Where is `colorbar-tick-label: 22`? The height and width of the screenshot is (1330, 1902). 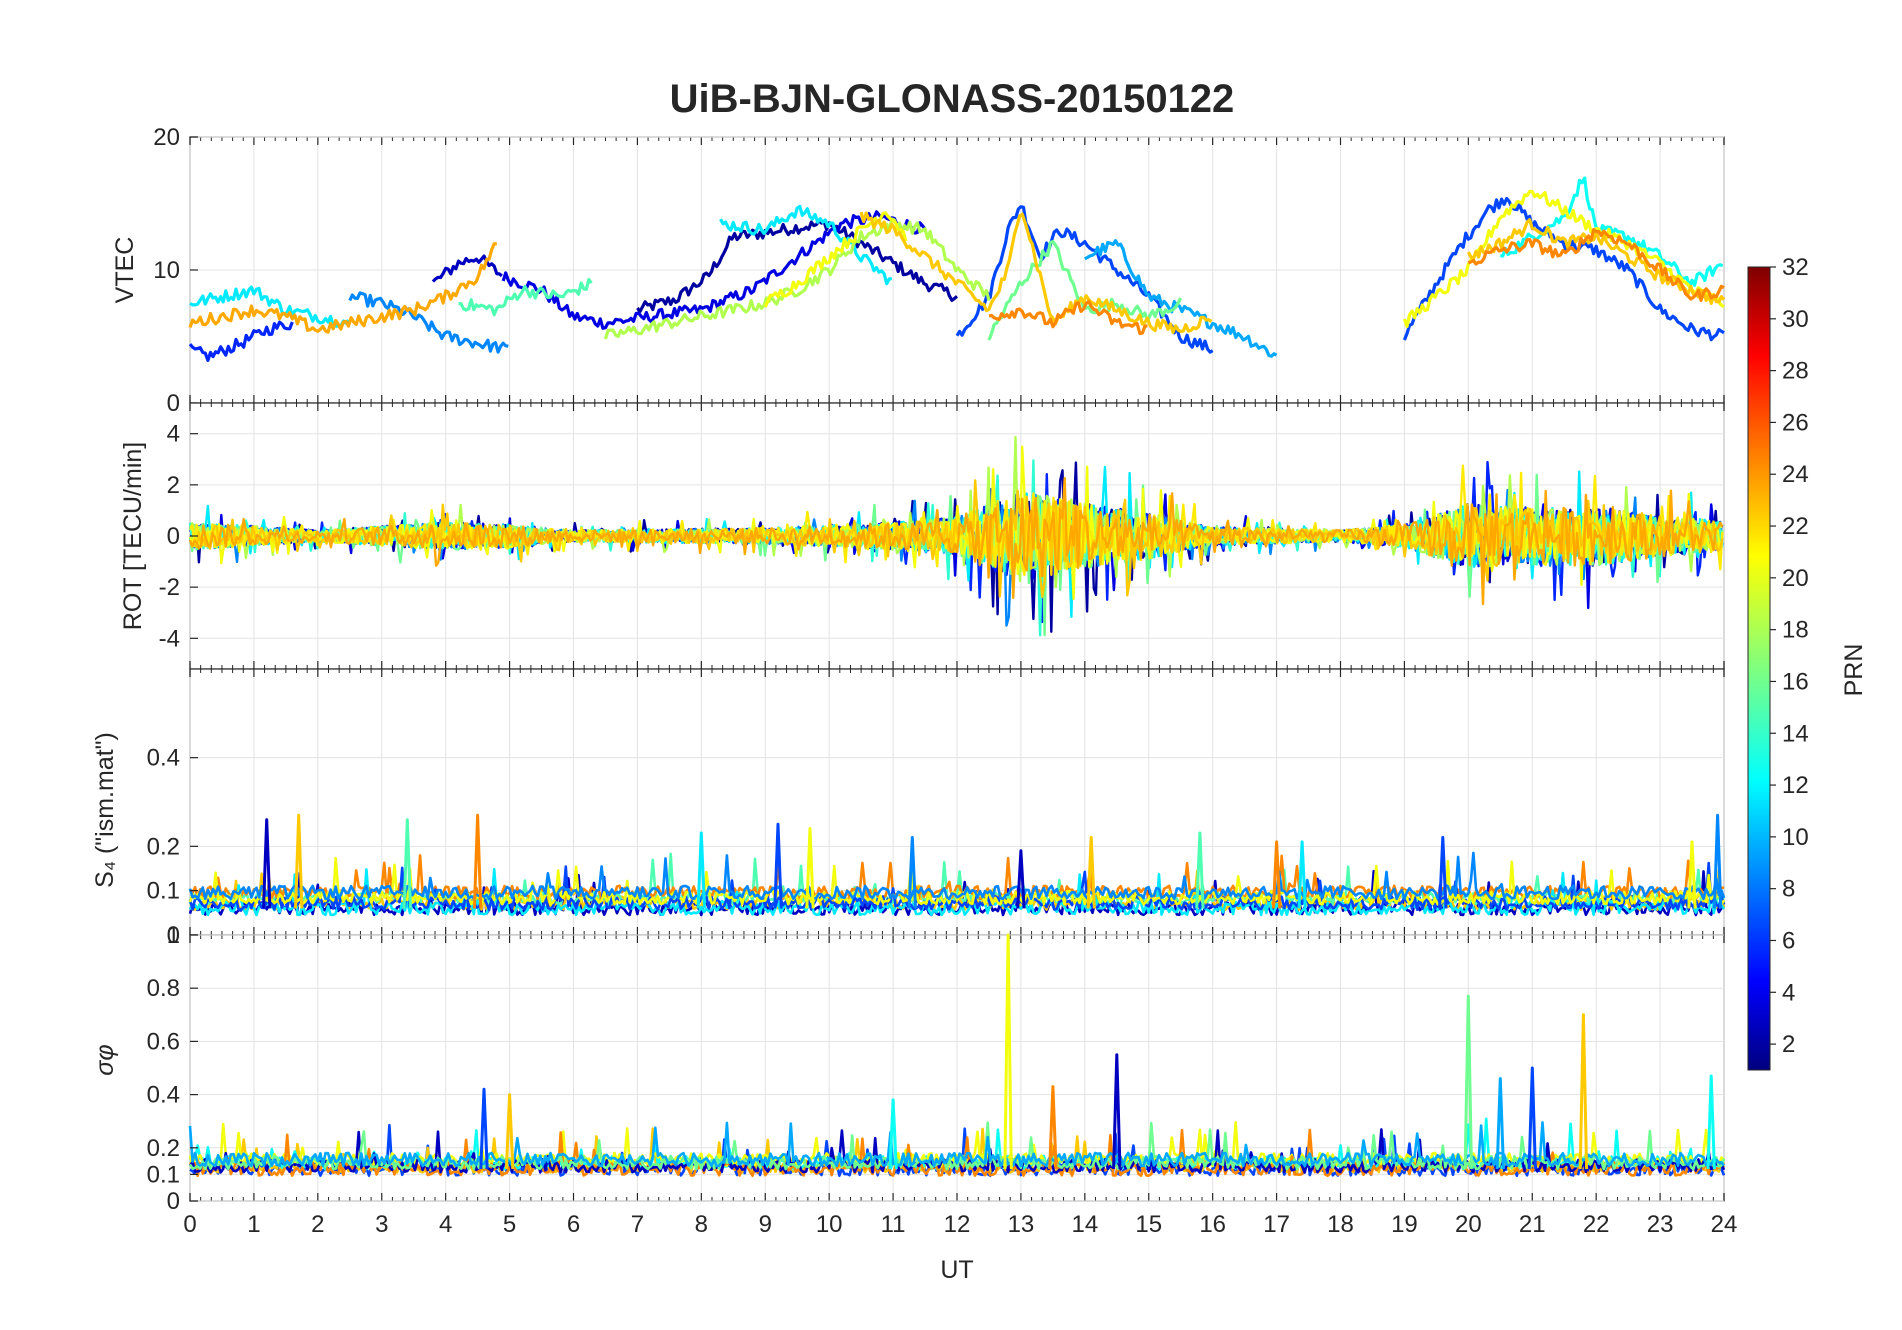 colorbar-tick-label: 22 is located at coordinates (1795, 526).